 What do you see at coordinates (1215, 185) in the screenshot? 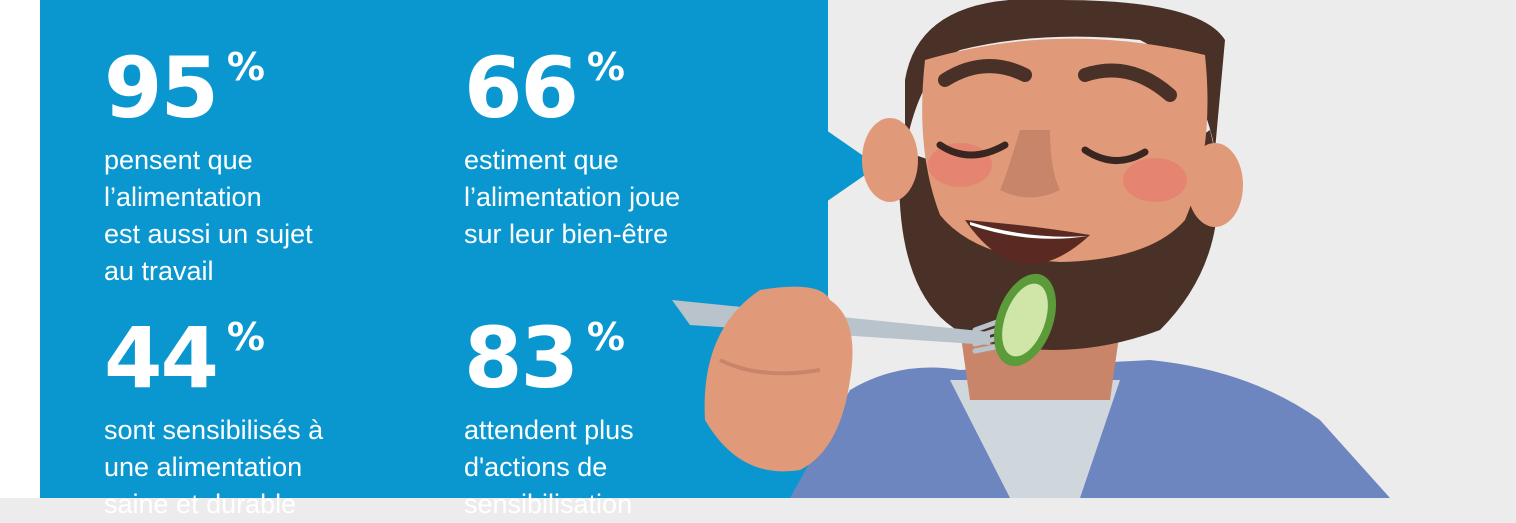
I see `ear-right` at bounding box center [1215, 185].